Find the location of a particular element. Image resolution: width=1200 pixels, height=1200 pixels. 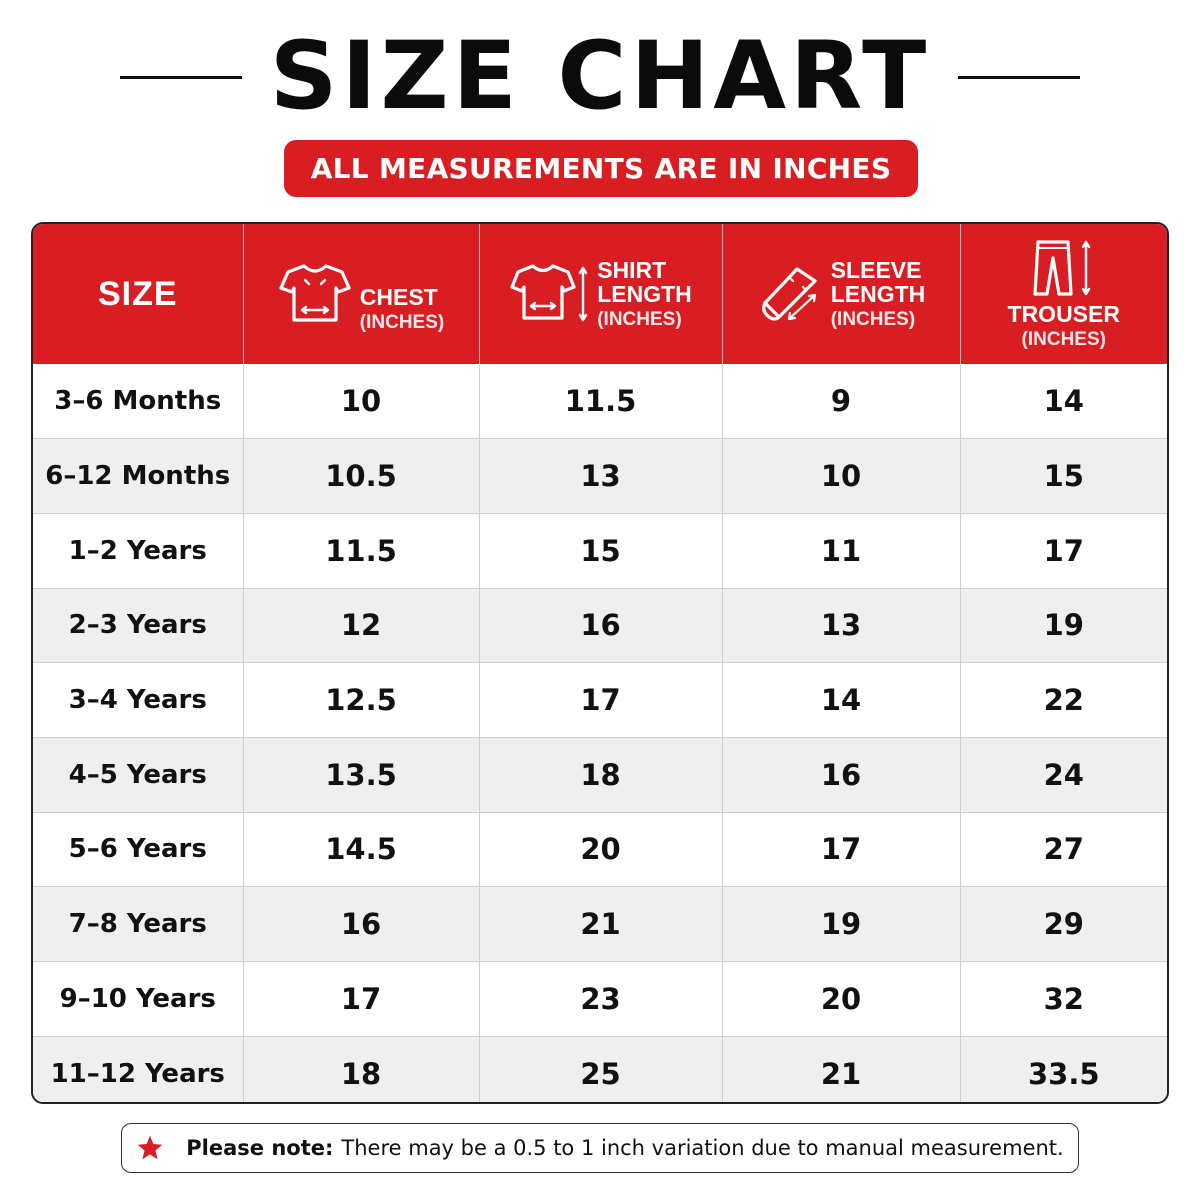

header-shirt-length: SHIRT LENGTH (INCHES) is located at coordinates (601, 294).